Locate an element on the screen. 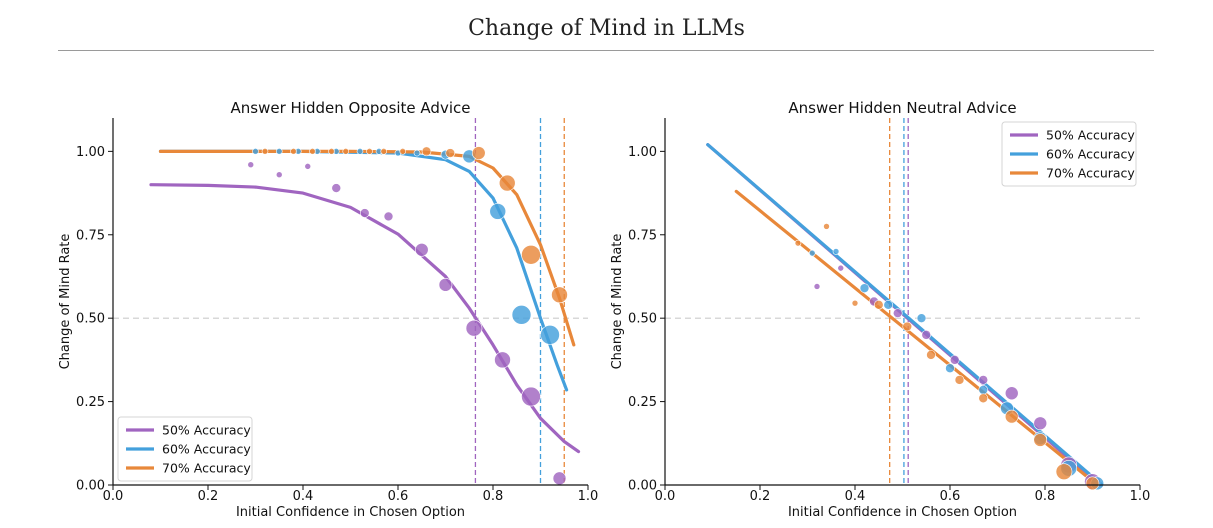  chart-title: Answer Hidden Neutral Advice is located at coordinates (902, 108).